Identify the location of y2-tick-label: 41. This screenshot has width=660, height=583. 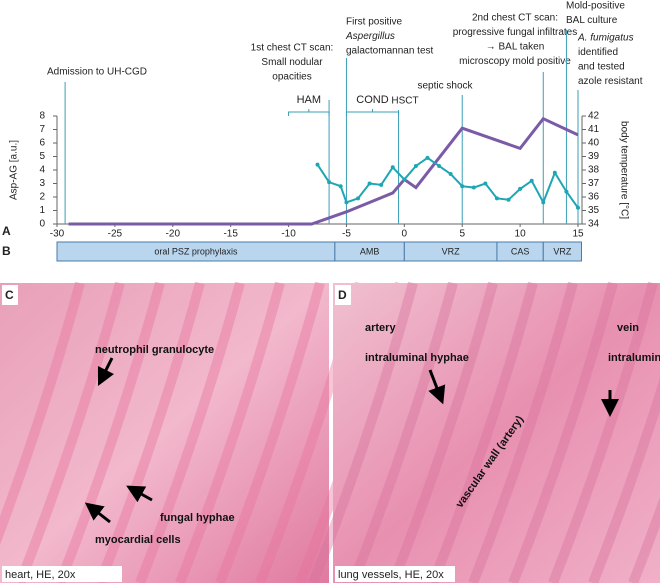
(594, 129).